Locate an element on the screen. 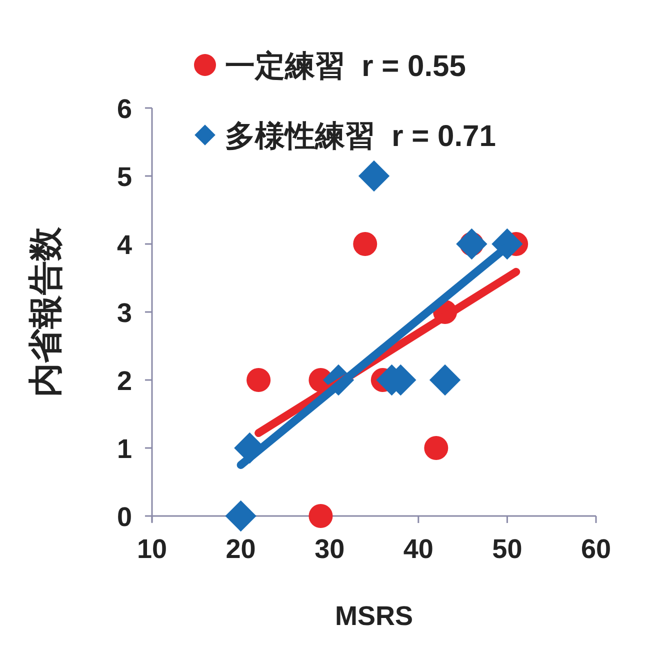  x-tick-label: 40 is located at coordinates (418, 549).